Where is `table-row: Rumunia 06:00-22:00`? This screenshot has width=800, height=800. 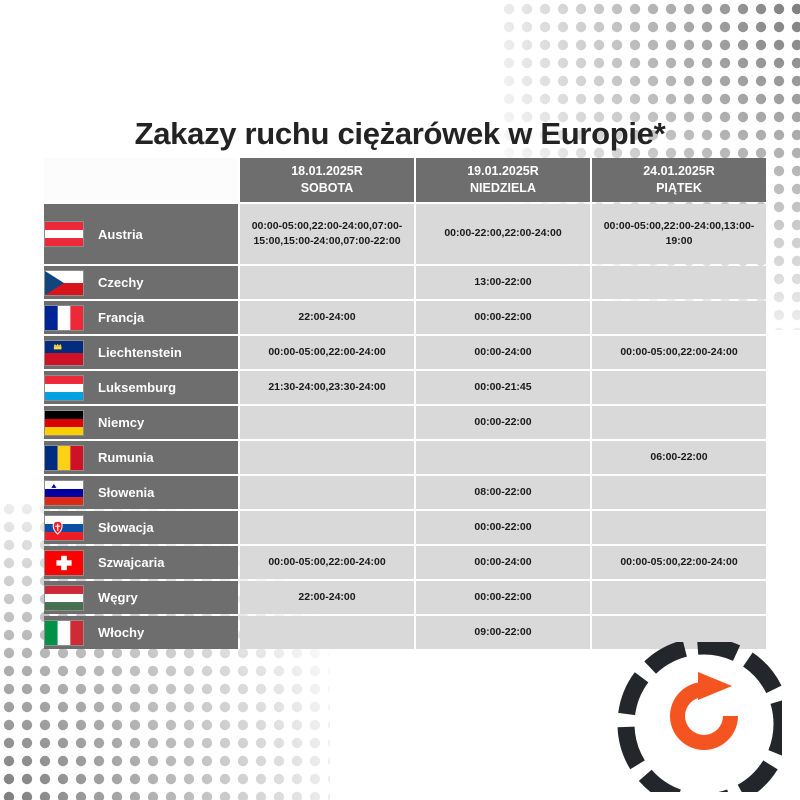
table-row: Rumunia 06:00-22:00 is located at coordinates (405, 457).